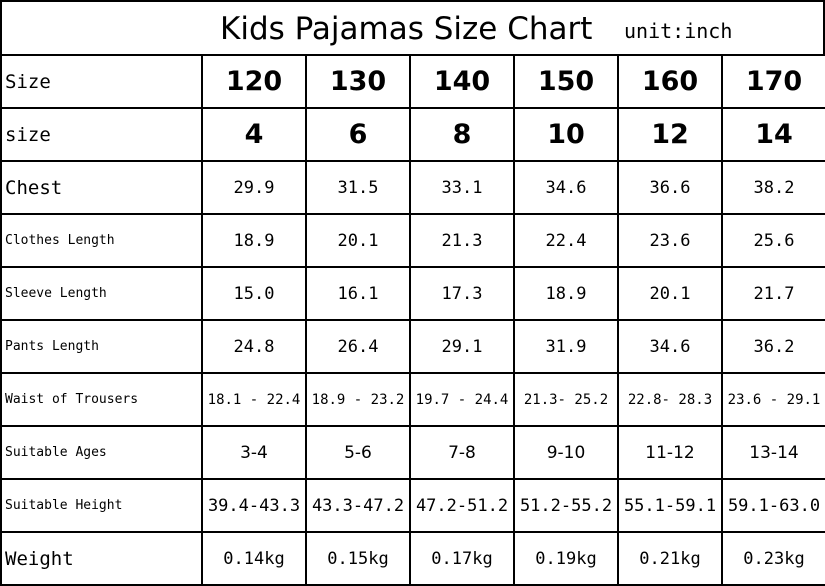  What do you see at coordinates (462, 399) in the screenshot?
I see `waist-cell: 19.7 - 24.4` at bounding box center [462, 399].